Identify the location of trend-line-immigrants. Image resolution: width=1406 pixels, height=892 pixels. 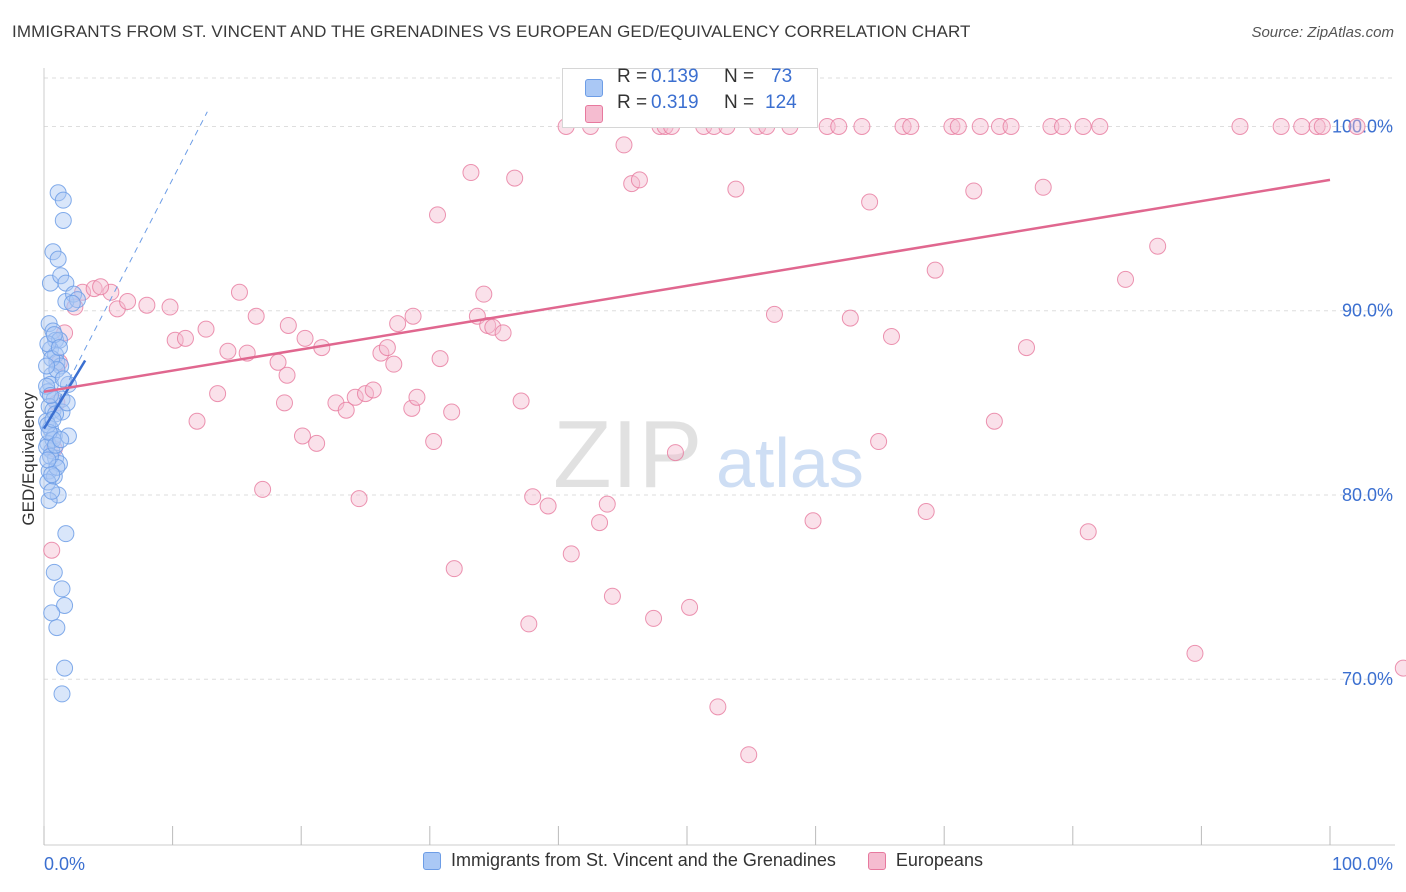
(64, 394).